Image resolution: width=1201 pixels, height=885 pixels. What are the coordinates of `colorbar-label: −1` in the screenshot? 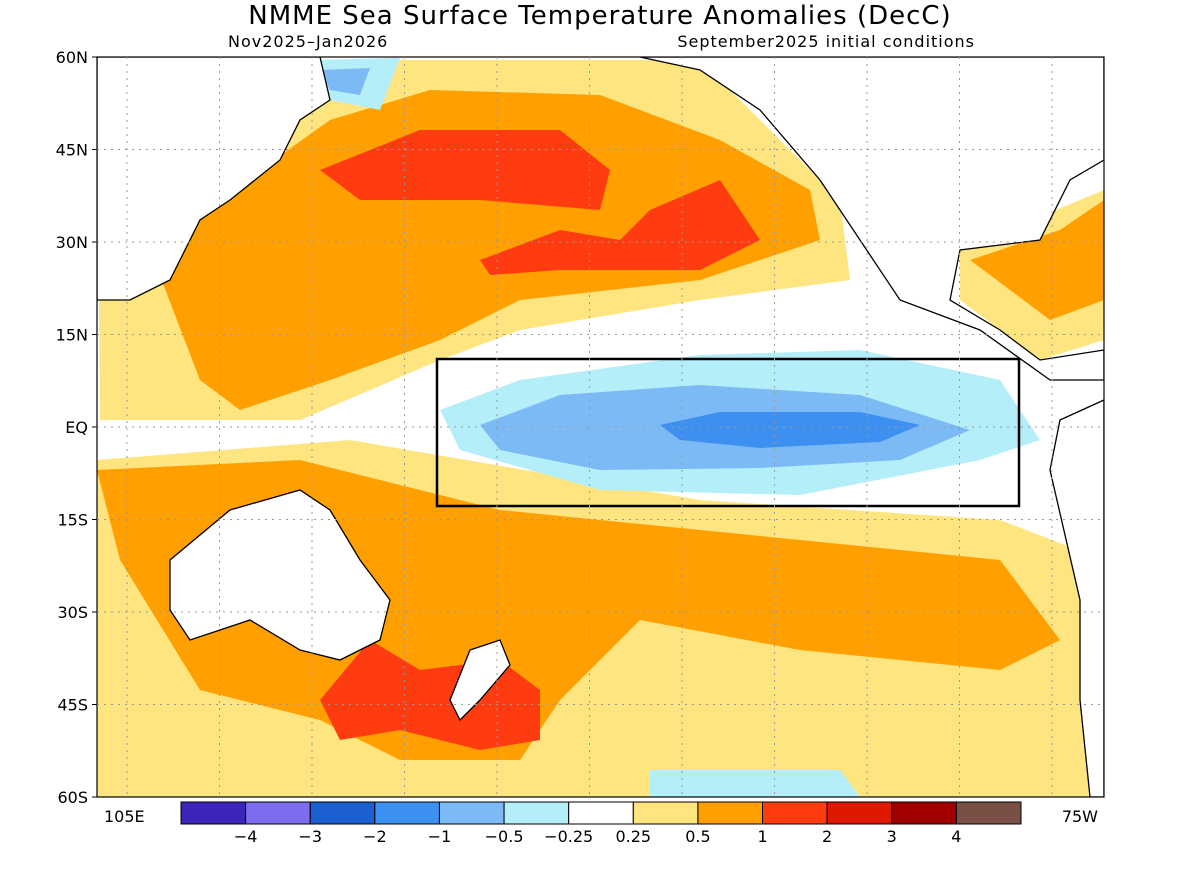 It's located at (440, 836).